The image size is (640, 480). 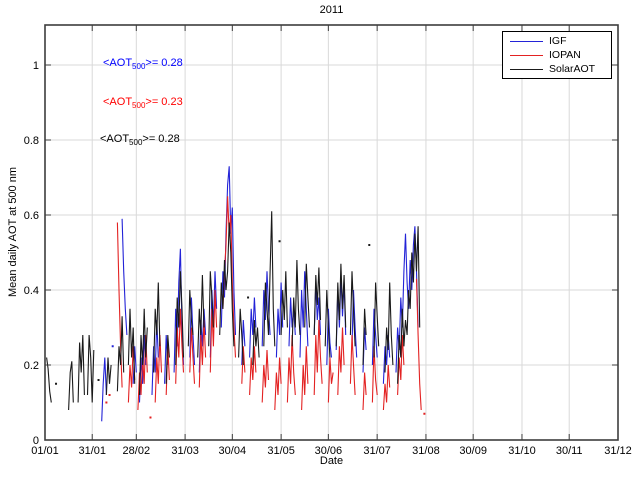 What do you see at coordinates (329, 451) in the screenshot?
I see `x-tick-label: 30/06` at bounding box center [329, 451].